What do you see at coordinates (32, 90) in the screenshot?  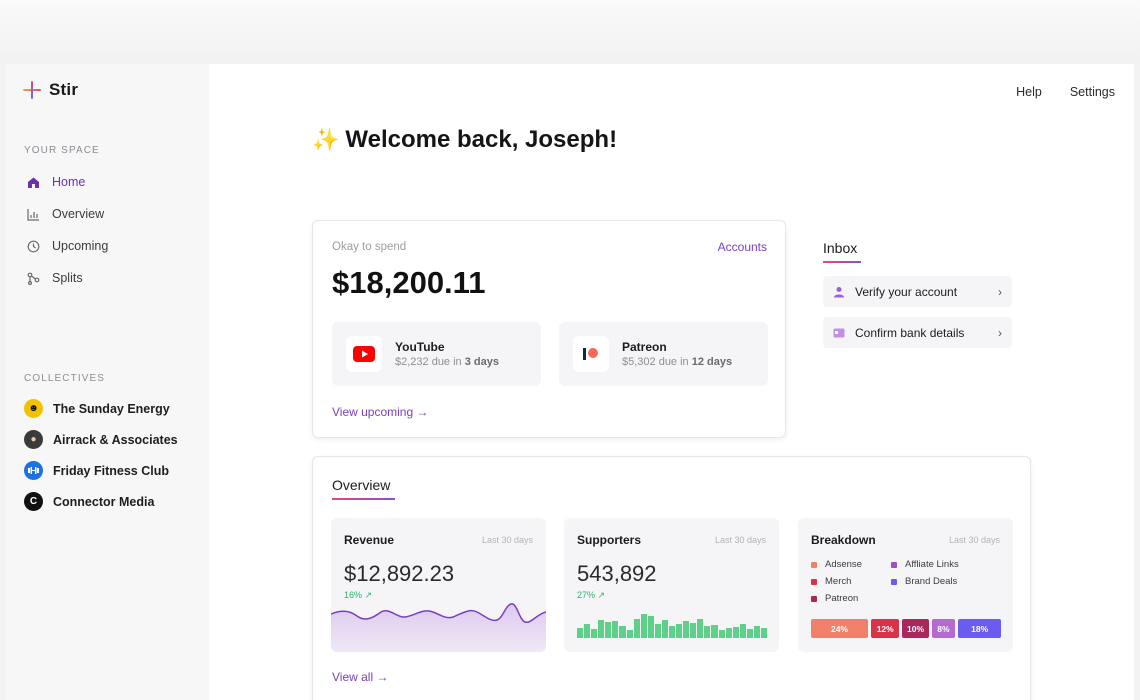 I see `stir-logo-icon` at bounding box center [32, 90].